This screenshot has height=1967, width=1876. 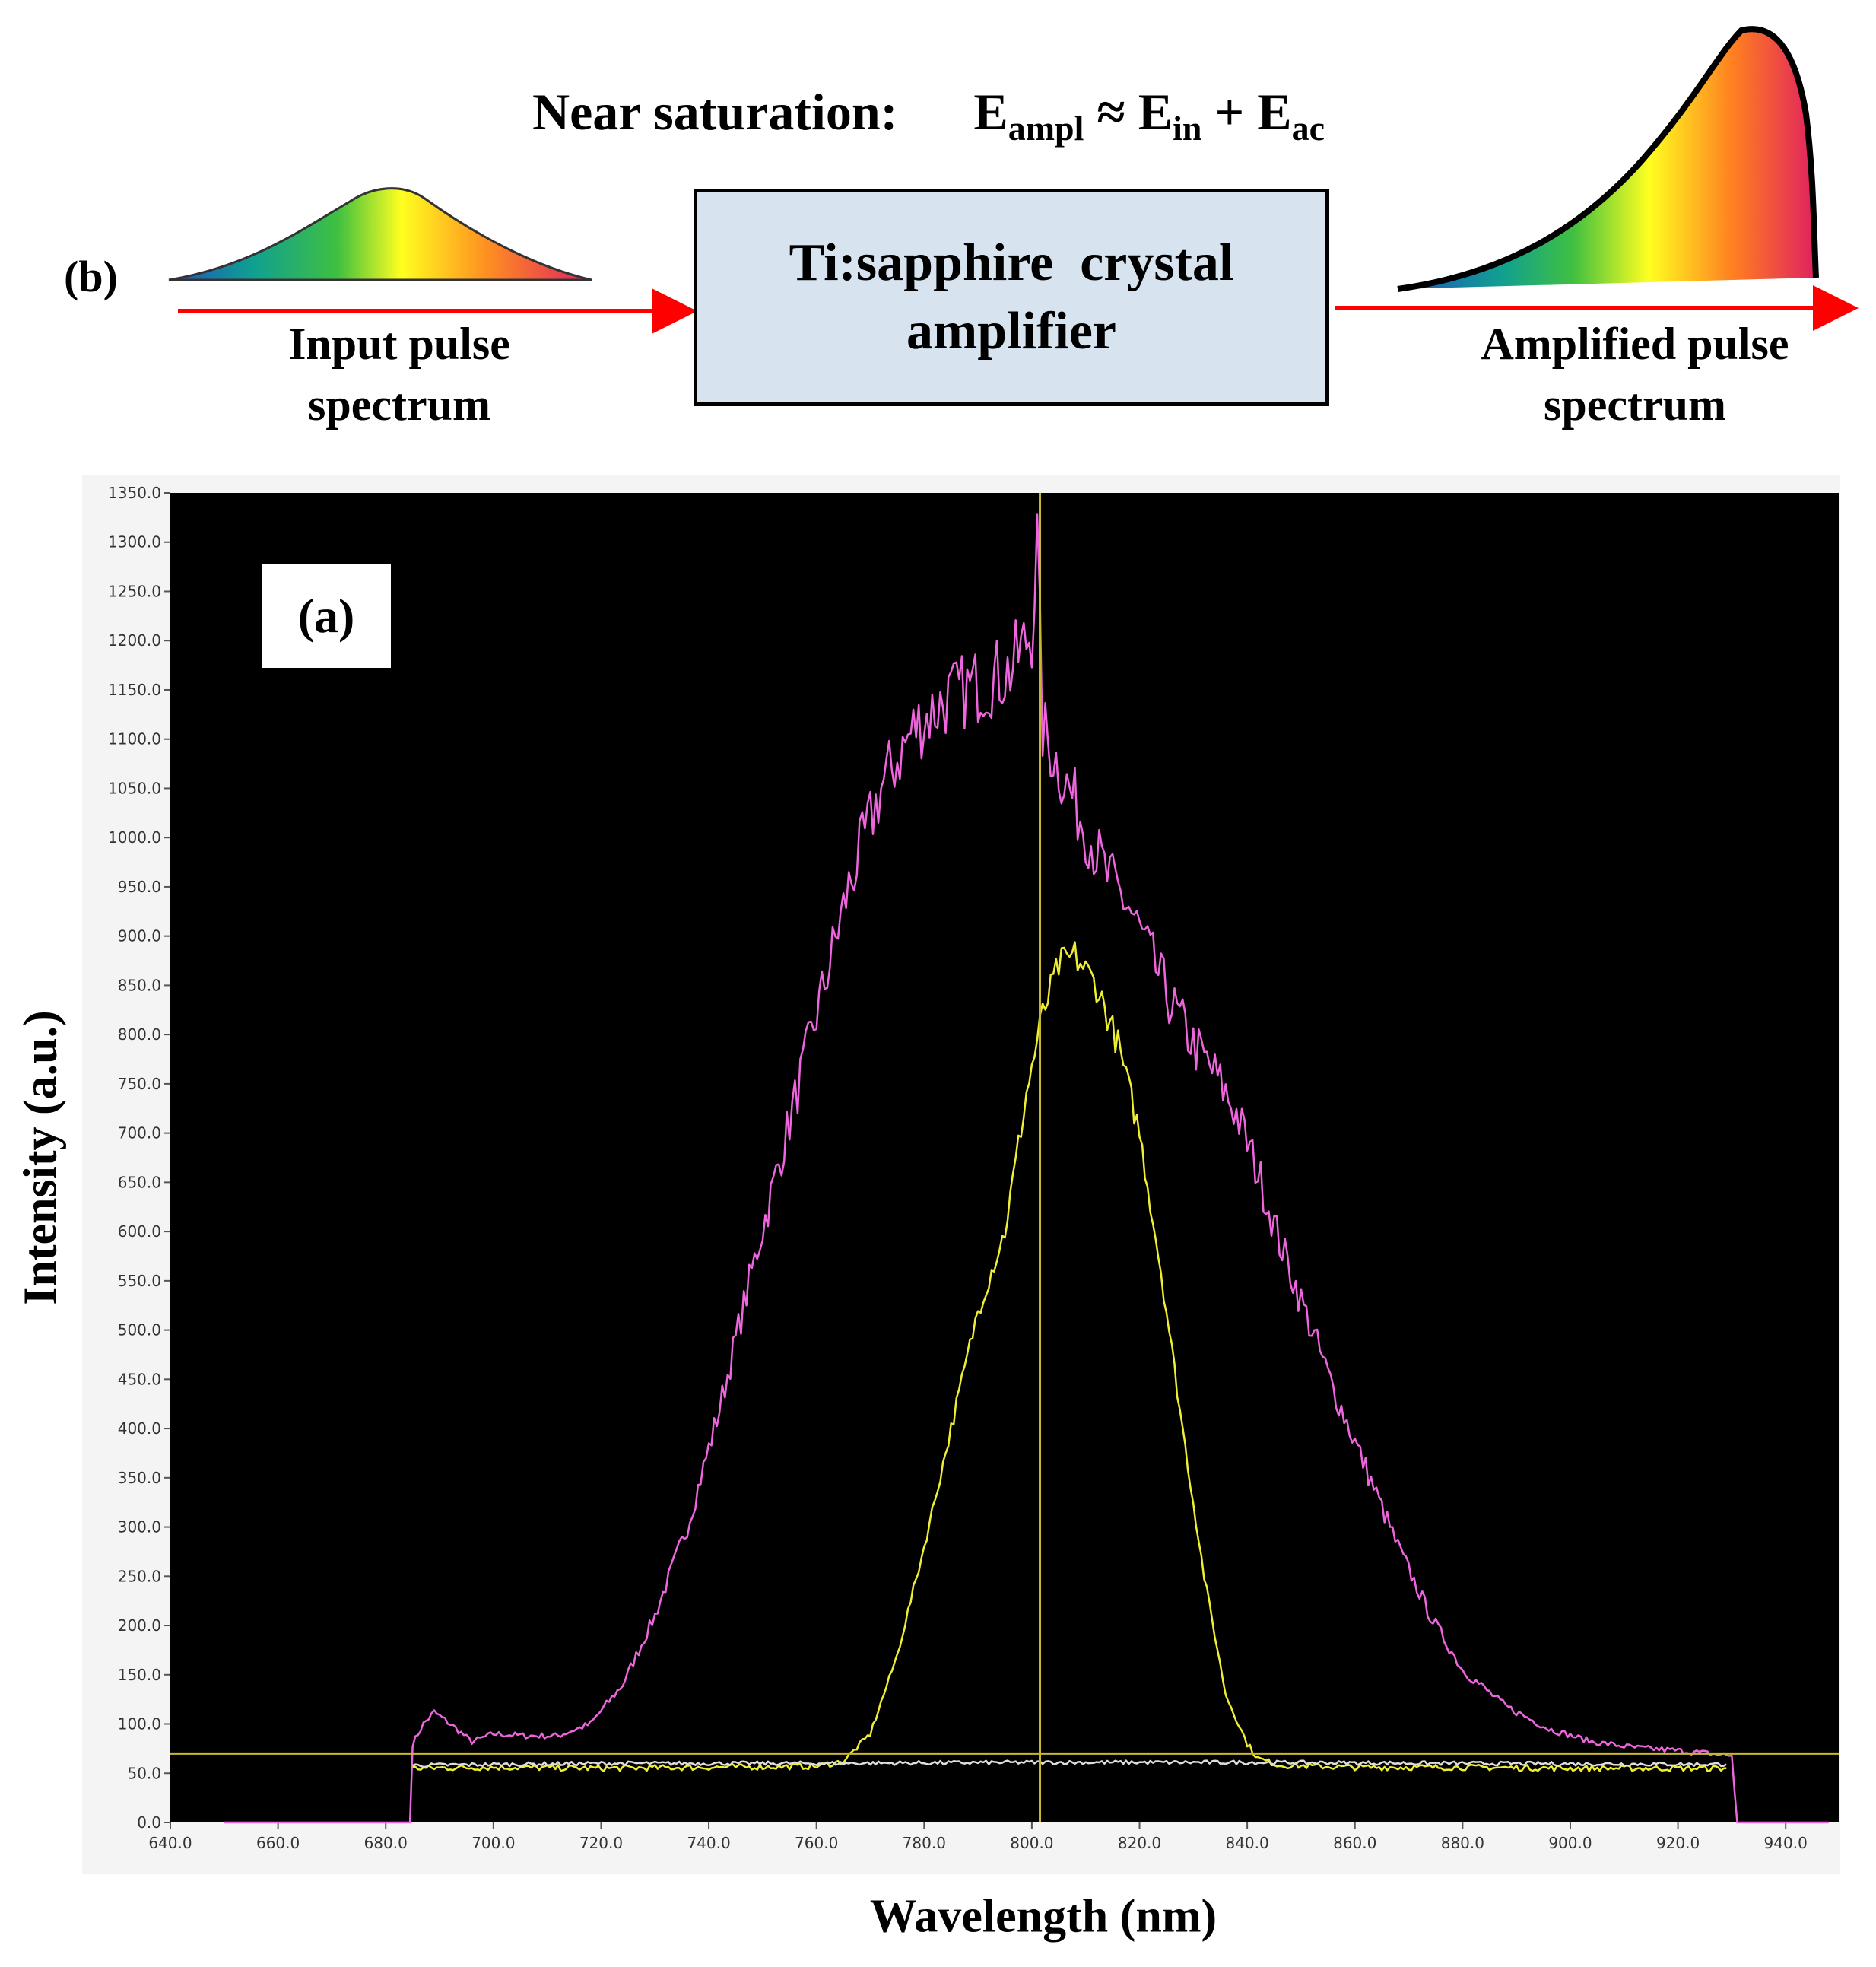 I want to click on amplifier-box-line2: amplifier, so click(x=1011, y=331).